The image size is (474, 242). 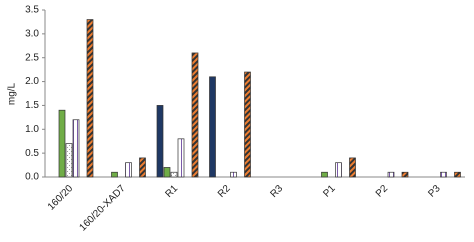 I want to click on x-tick-label: 160/20-XAD7, so click(x=103, y=208).